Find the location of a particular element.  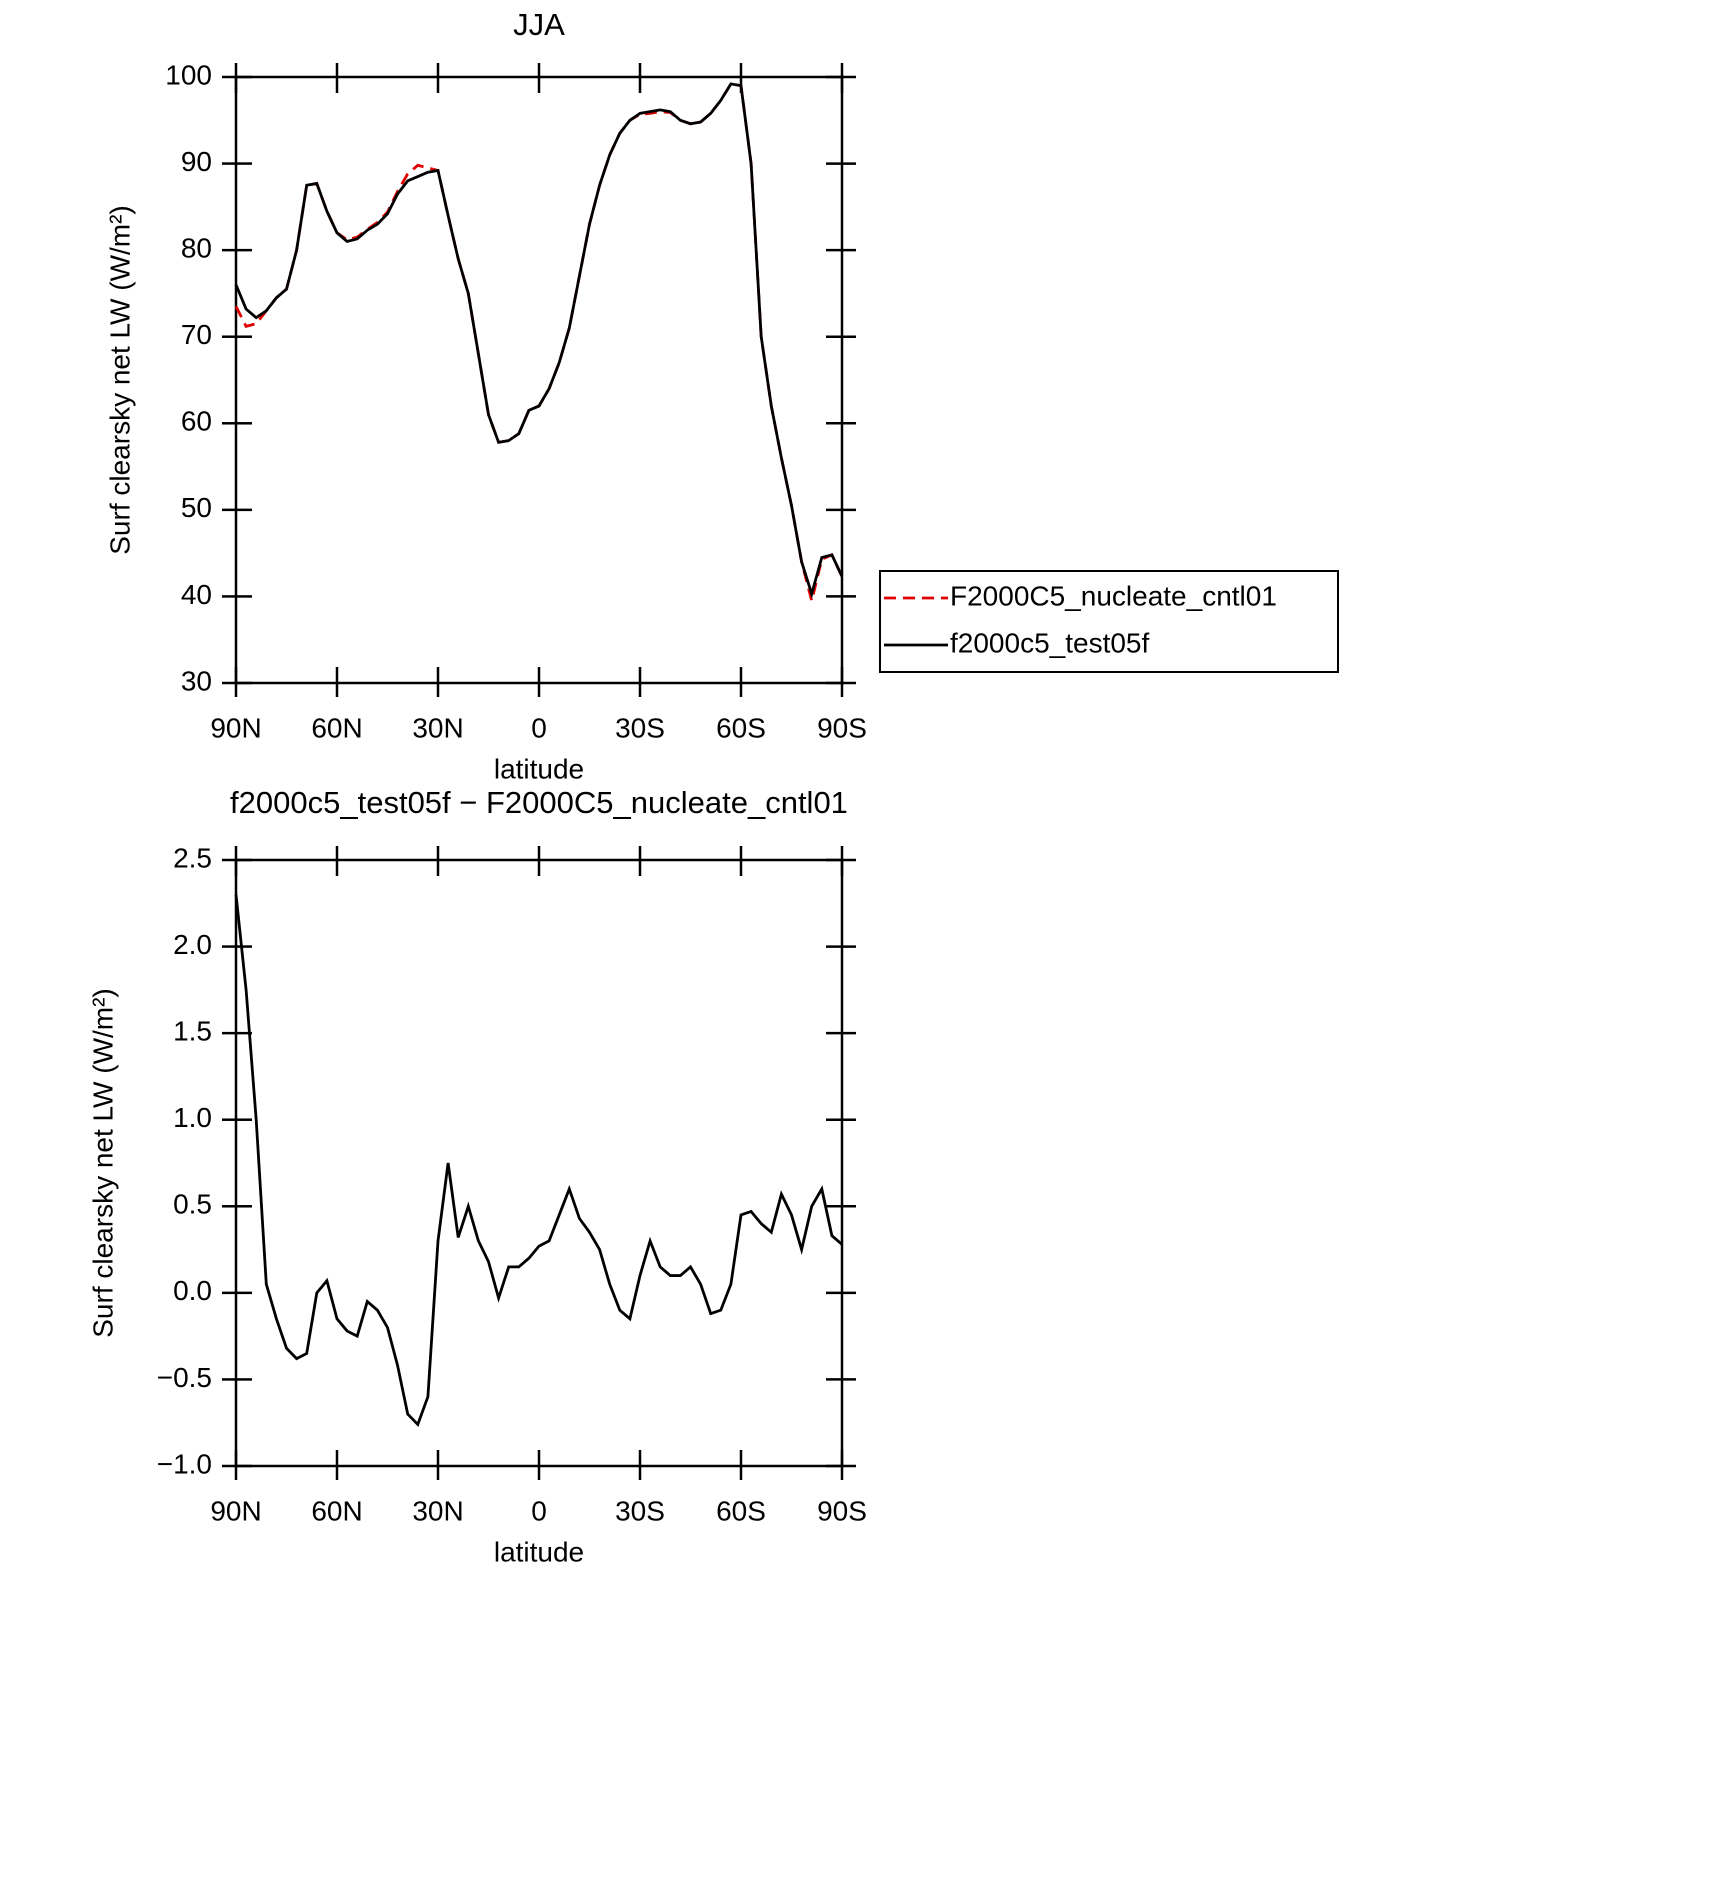

y-tick-label: 30 is located at coordinates (196, 680).